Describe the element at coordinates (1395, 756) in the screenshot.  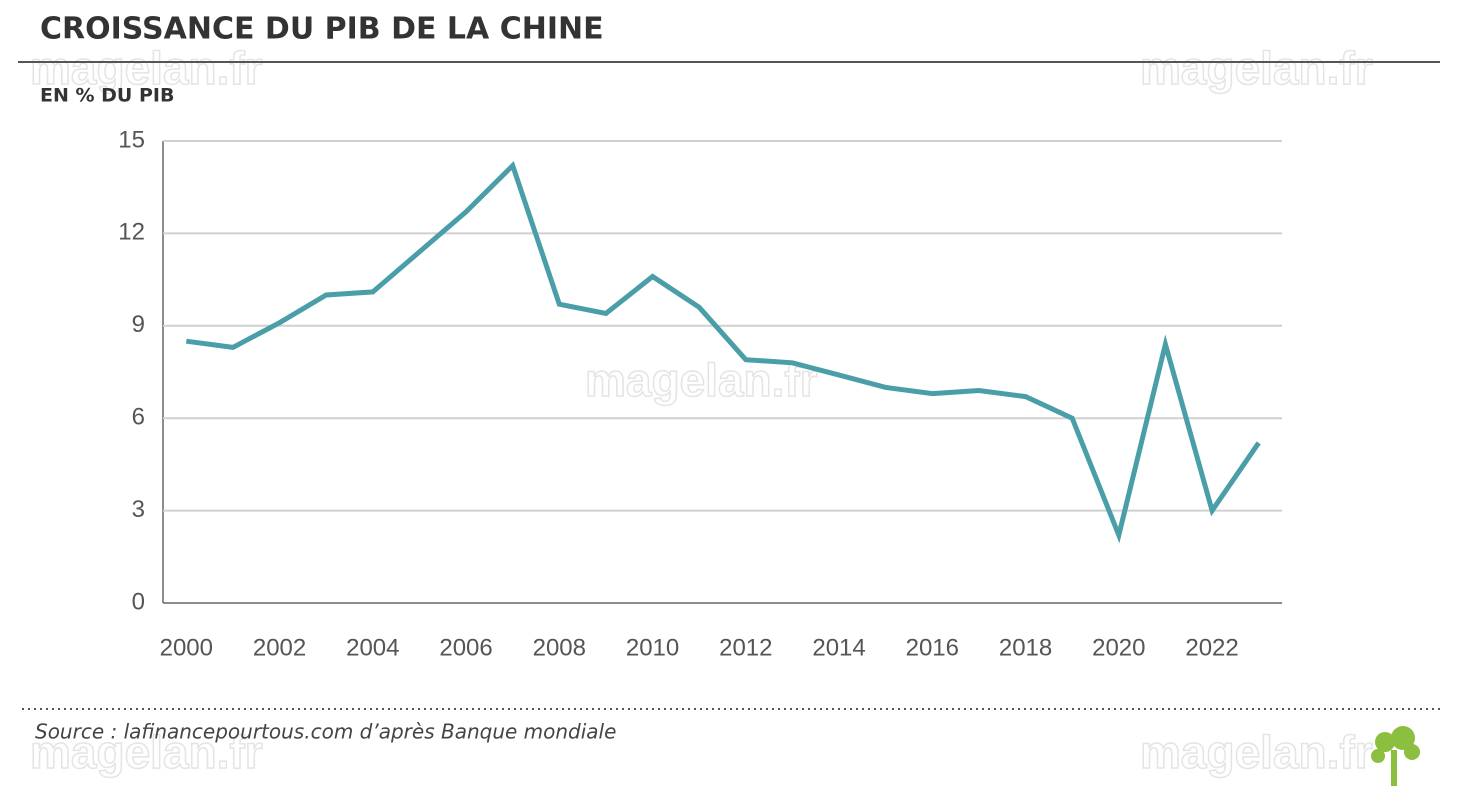
I see `logo` at that location.